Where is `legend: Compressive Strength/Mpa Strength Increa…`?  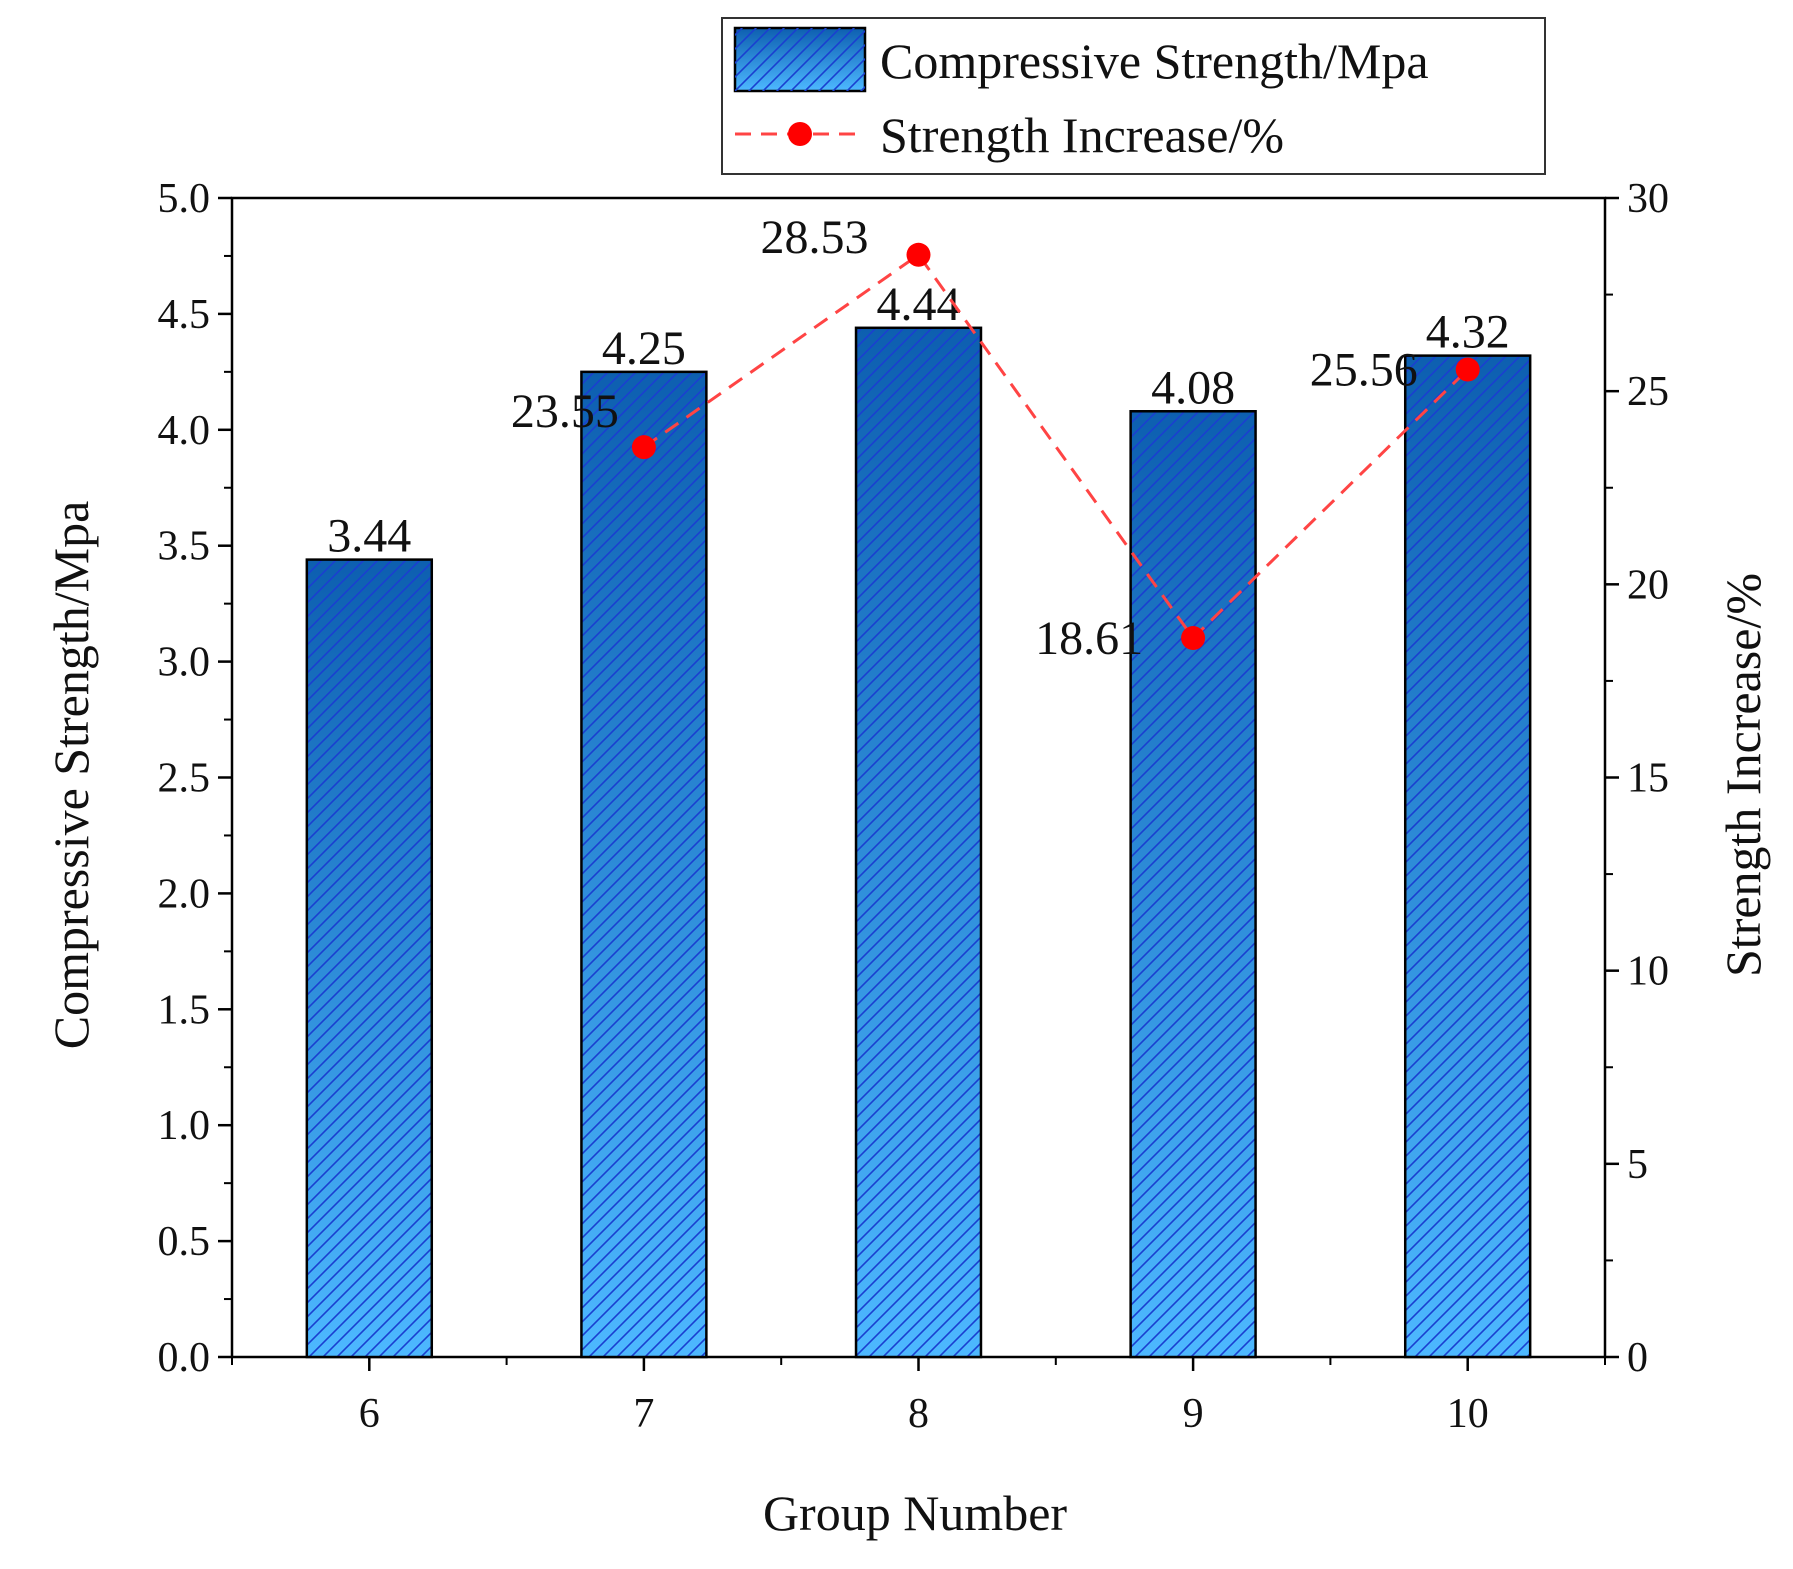
legend: Compressive Strength/Mpa Strength Increa… is located at coordinates (1133, 96).